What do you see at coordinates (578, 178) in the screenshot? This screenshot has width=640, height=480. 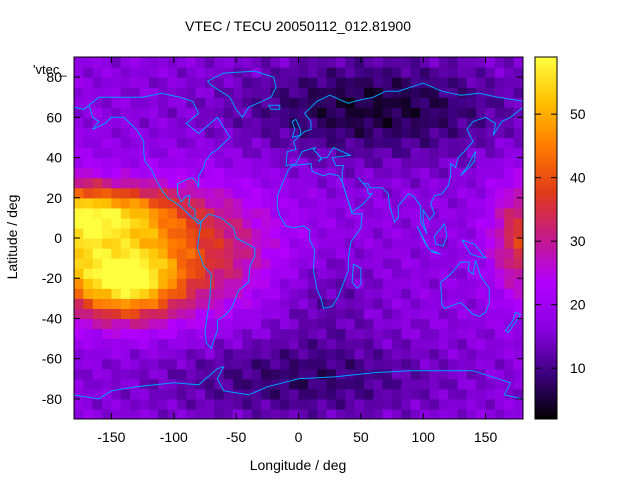 I see `colorbar-tick-label: 40` at bounding box center [578, 178].